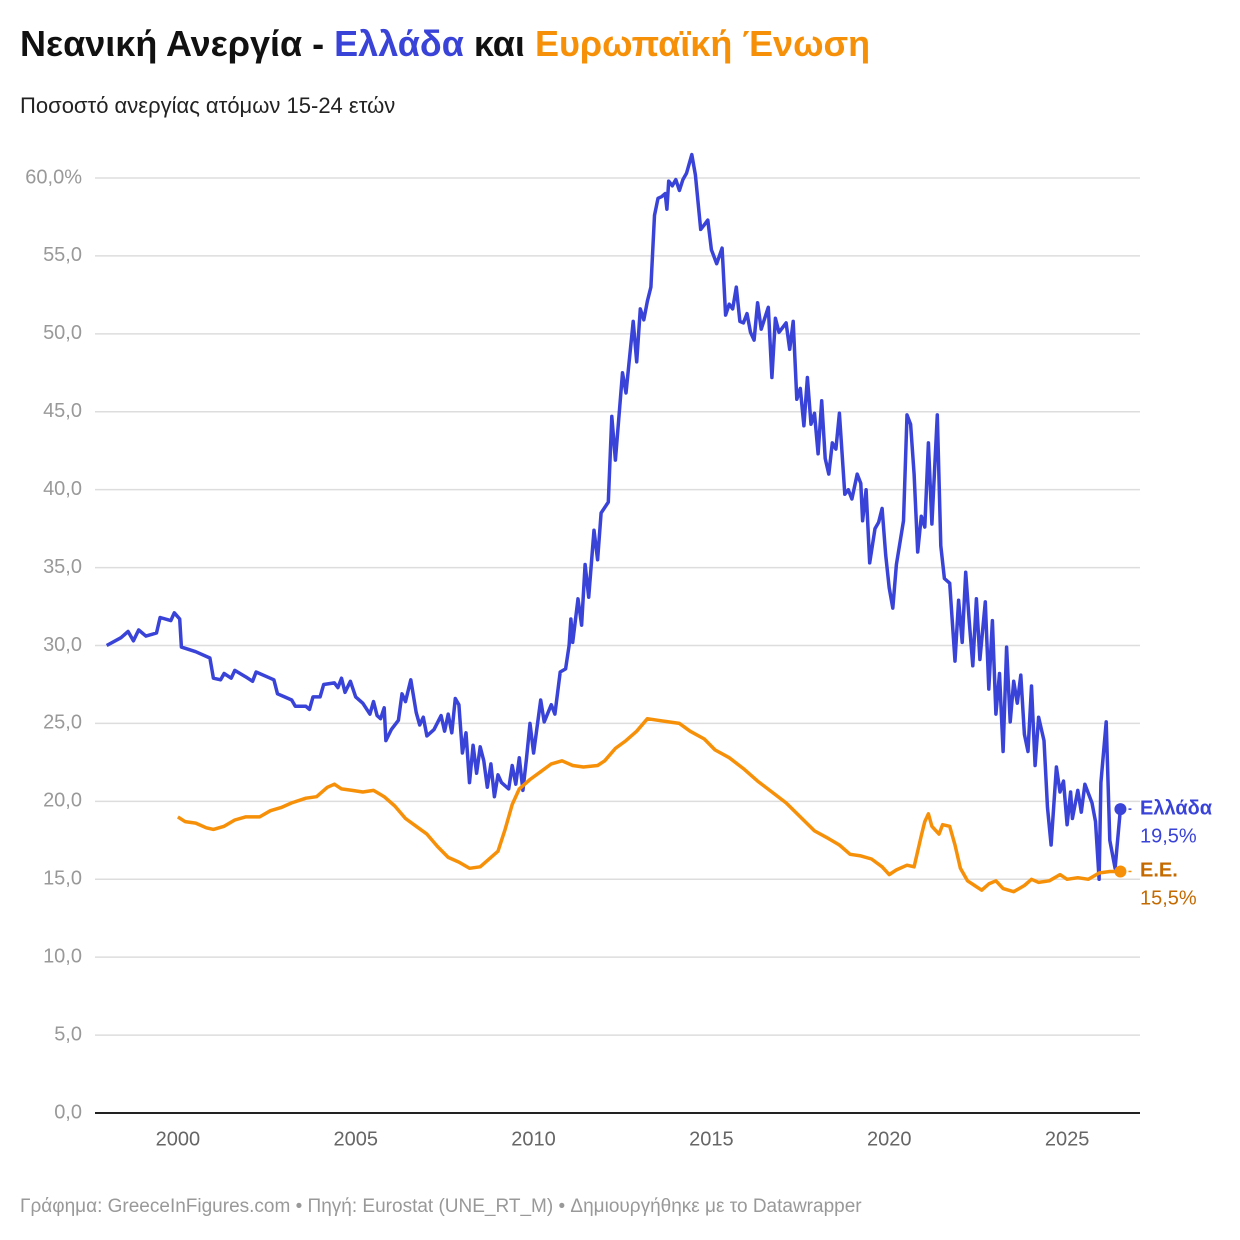  What do you see at coordinates (68, 1034) in the screenshot?
I see `y-tick-label: 5,0` at bounding box center [68, 1034].